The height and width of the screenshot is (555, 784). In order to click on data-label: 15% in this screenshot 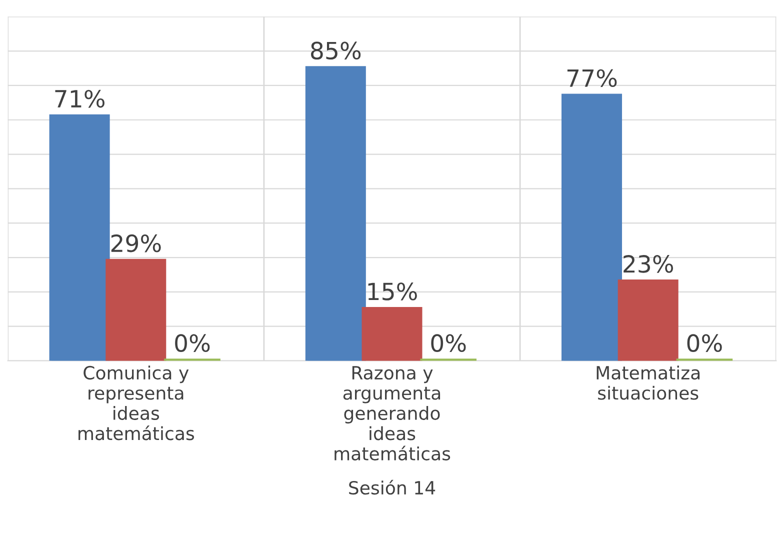, I will do `click(392, 291)`.